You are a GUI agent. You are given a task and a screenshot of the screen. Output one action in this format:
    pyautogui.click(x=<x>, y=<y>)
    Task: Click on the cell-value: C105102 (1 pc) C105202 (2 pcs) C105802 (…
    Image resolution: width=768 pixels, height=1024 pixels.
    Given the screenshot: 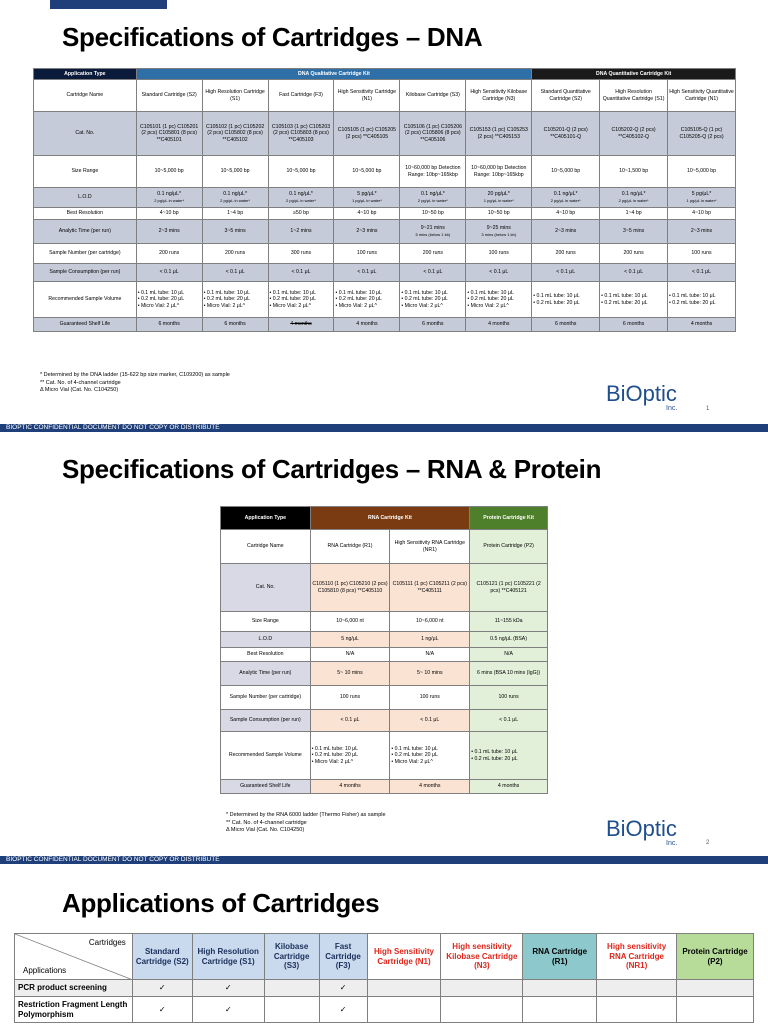 What is the action you would take?
    pyautogui.click(x=235, y=133)
    